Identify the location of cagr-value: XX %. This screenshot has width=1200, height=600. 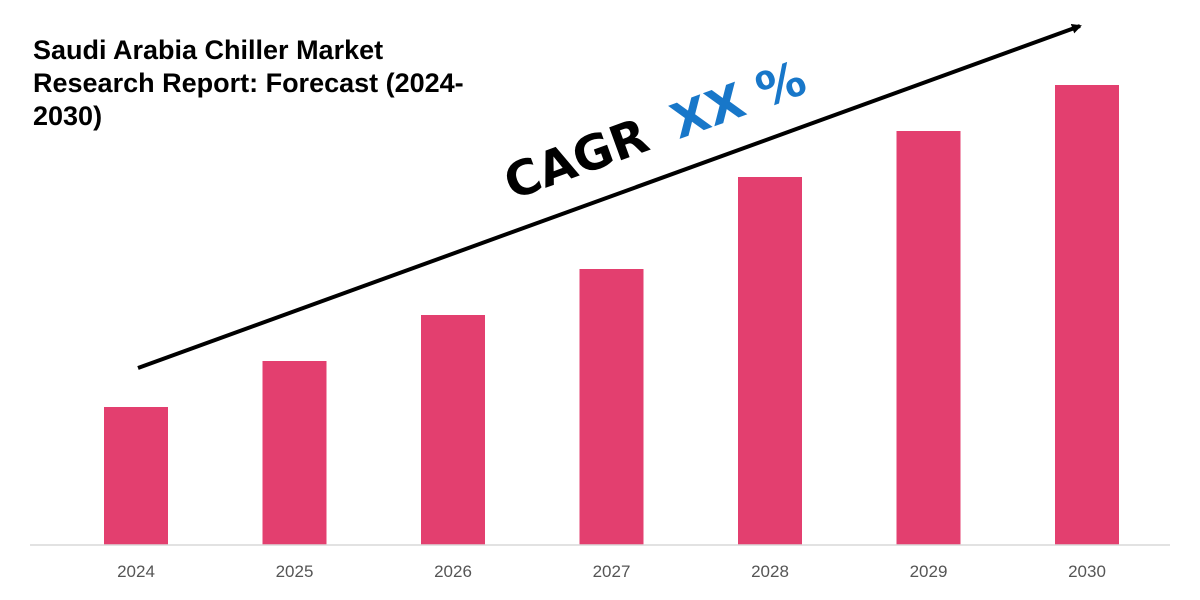
(739, 100).